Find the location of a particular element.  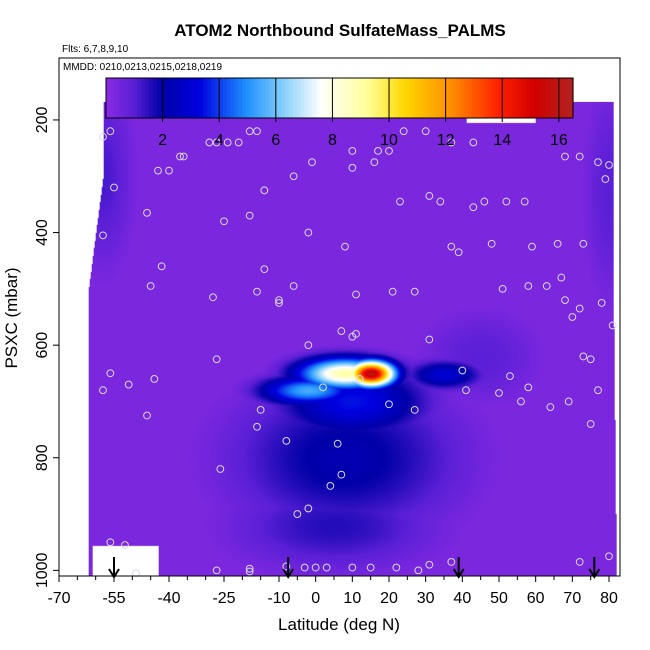

x-tick-label: -10 is located at coordinates (278, 598).